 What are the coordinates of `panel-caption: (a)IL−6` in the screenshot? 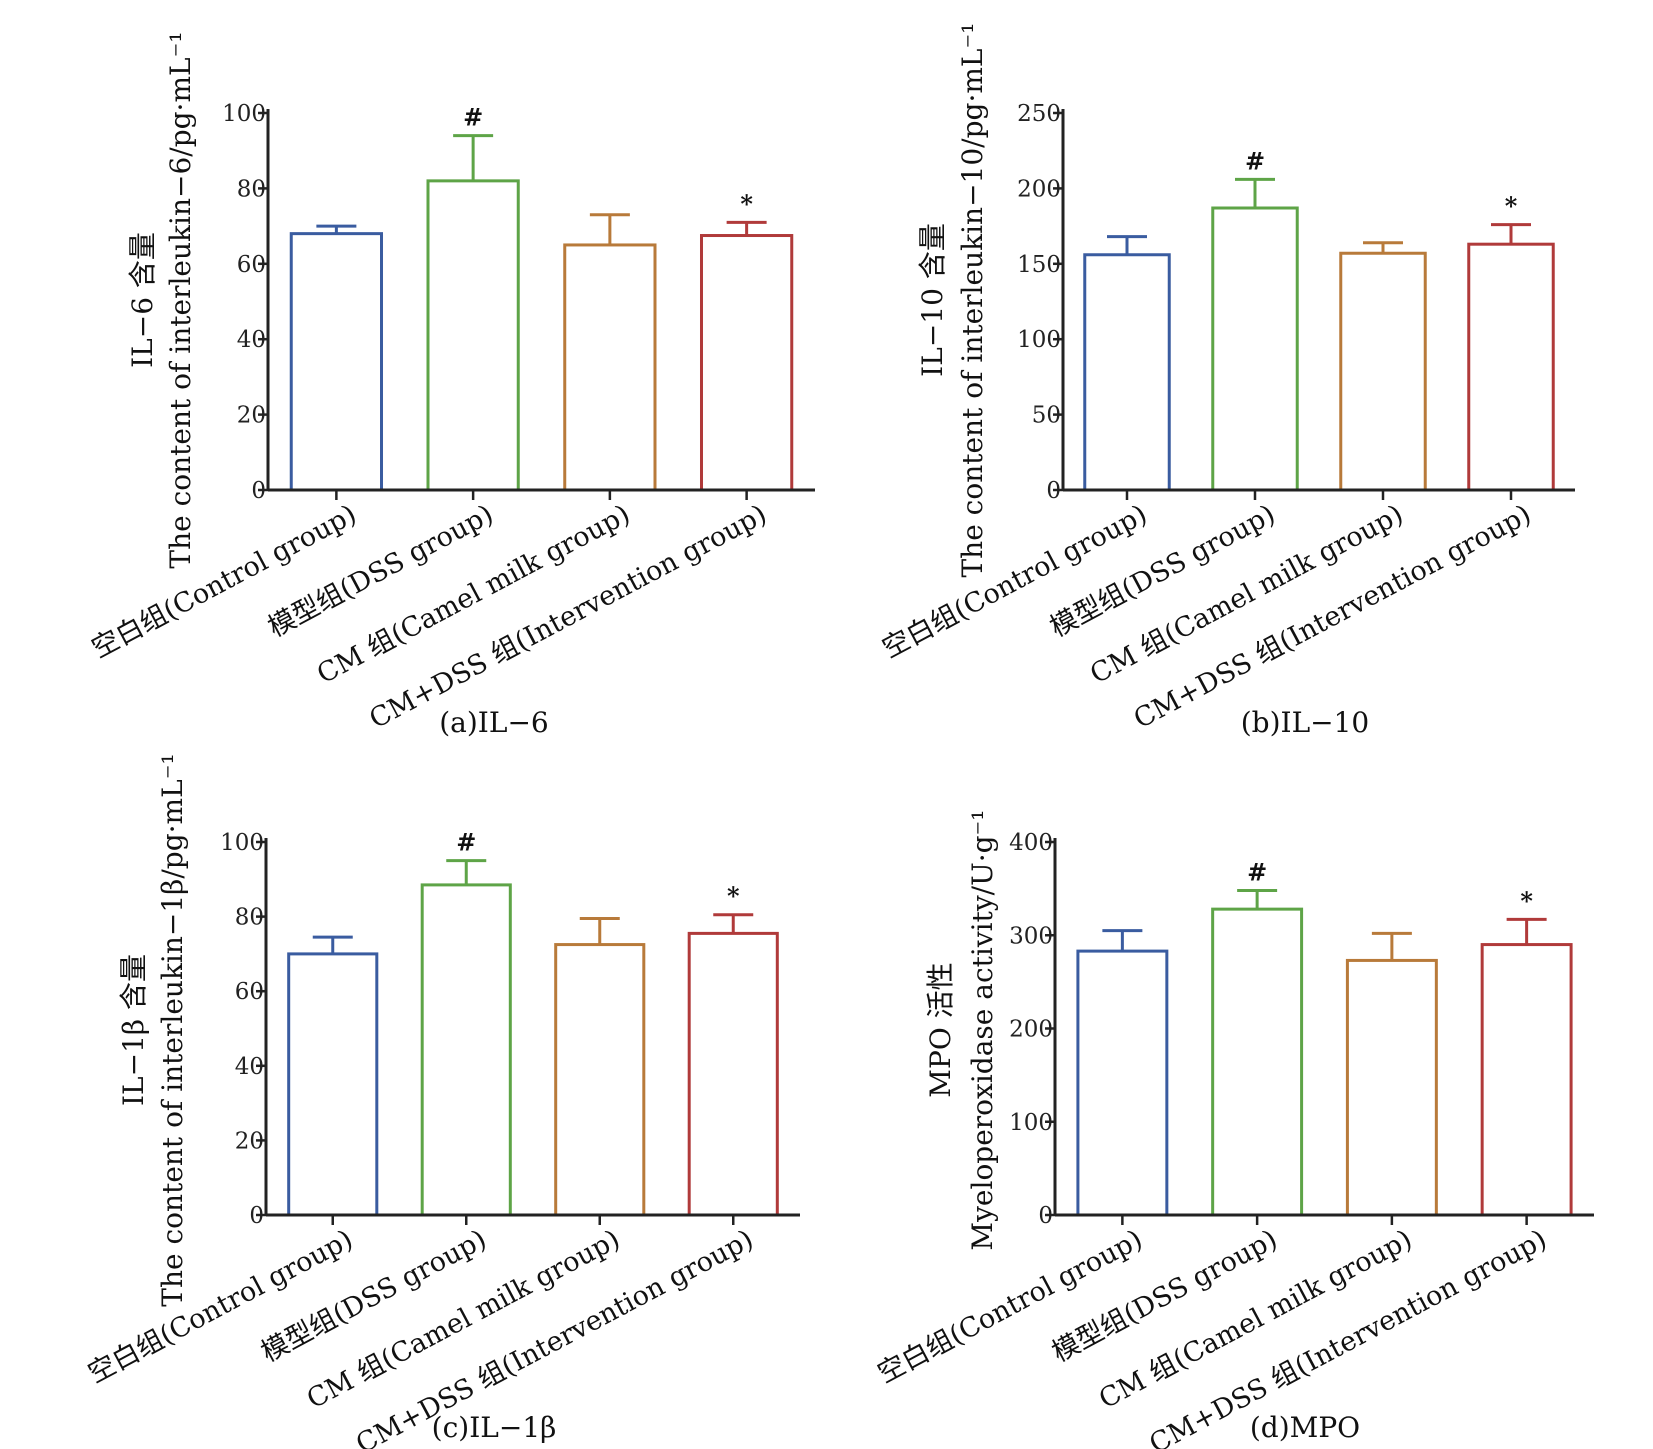 It's located at (493, 722).